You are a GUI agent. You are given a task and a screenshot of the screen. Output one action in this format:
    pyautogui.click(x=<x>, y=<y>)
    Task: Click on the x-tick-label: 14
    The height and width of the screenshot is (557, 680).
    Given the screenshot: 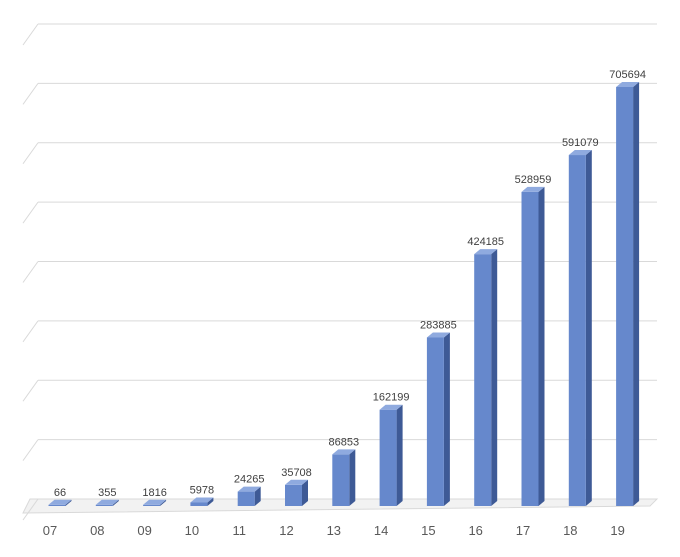 What is the action you would take?
    pyautogui.click(x=381, y=530)
    